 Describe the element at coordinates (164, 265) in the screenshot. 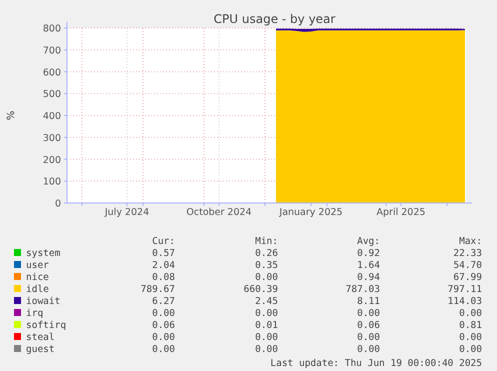

I see `text: 2.04` at that location.